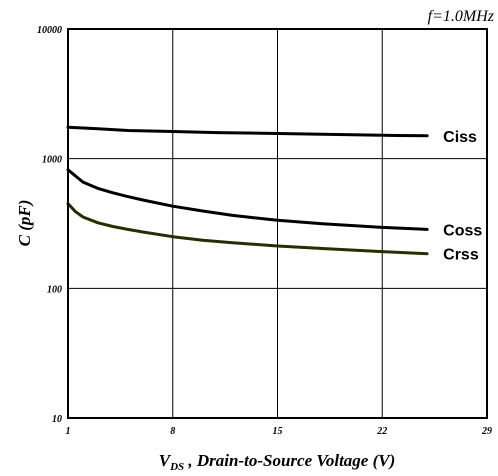 This screenshot has width=498, height=476. I want to click on x-axis-title: VDS , Drain-to-Source Voltage (V), so click(277, 462).